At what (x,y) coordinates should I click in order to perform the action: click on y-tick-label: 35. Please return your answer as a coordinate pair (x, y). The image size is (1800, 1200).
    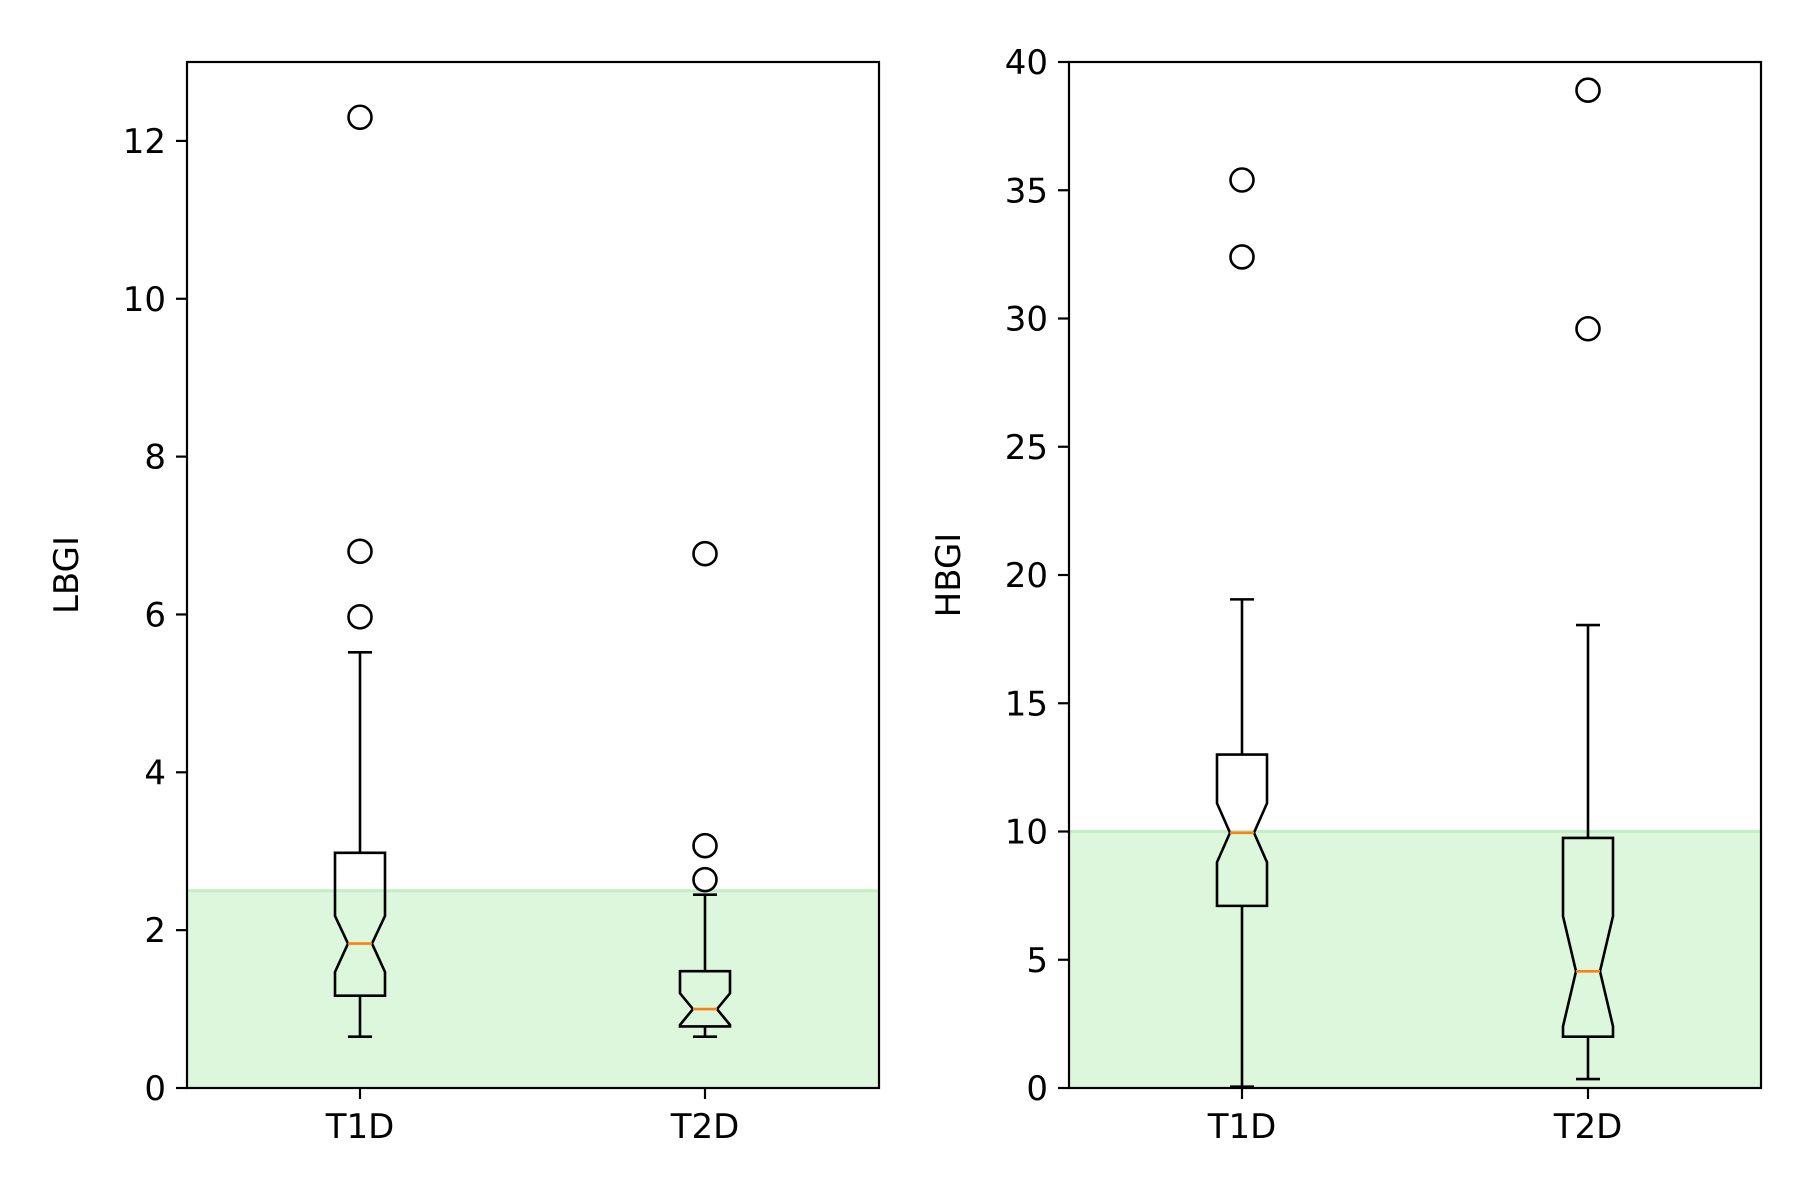
    Looking at the image, I should click on (1026, 191).